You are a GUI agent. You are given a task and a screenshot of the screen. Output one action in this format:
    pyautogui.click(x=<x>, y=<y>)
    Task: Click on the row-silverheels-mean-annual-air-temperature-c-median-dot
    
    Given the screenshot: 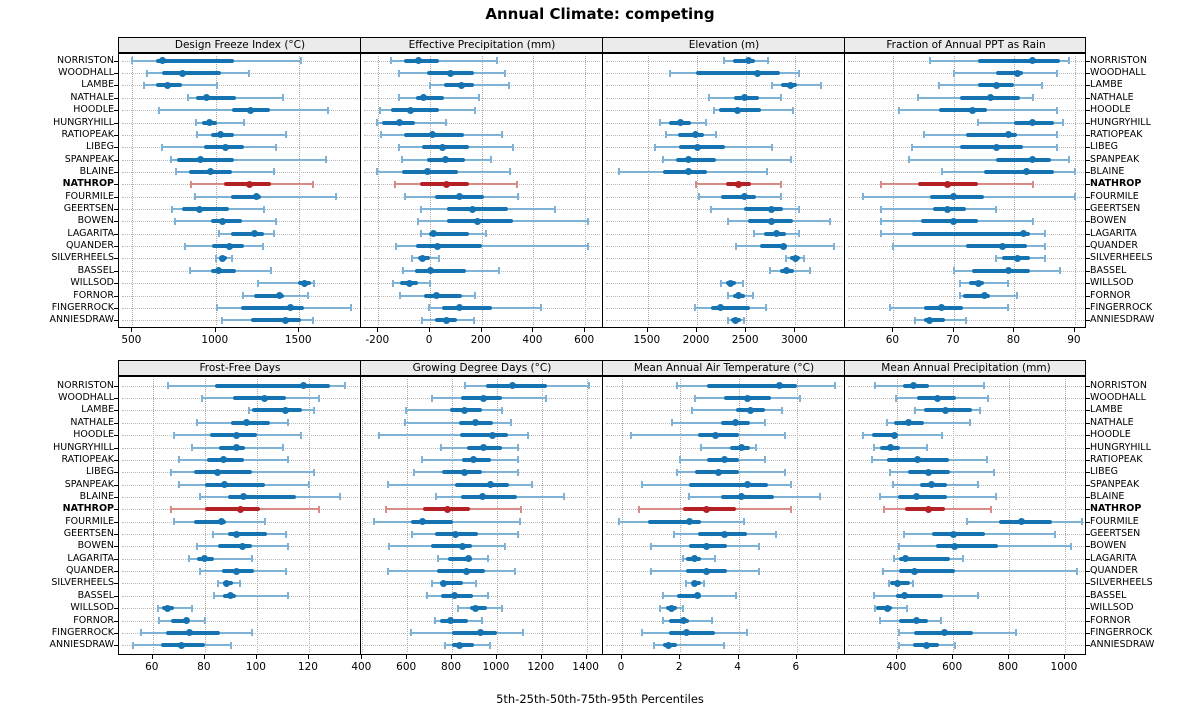 What is the action you would take?
    pyautogui.click(x=695, y=583)
    